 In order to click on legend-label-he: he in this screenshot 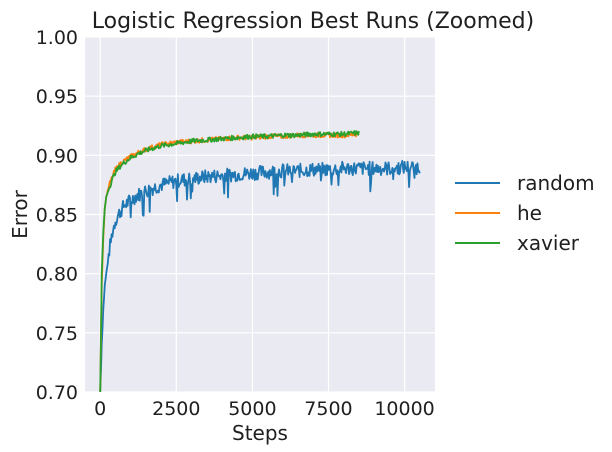, I will do `click(529, 213)`.